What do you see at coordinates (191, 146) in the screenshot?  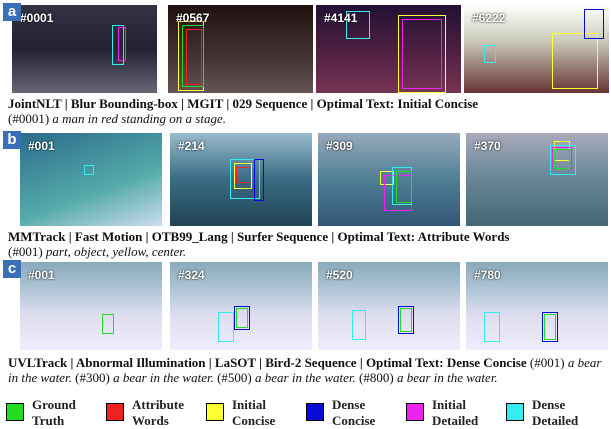 I see `frame-number: #214` at bounding box center [191, 146].